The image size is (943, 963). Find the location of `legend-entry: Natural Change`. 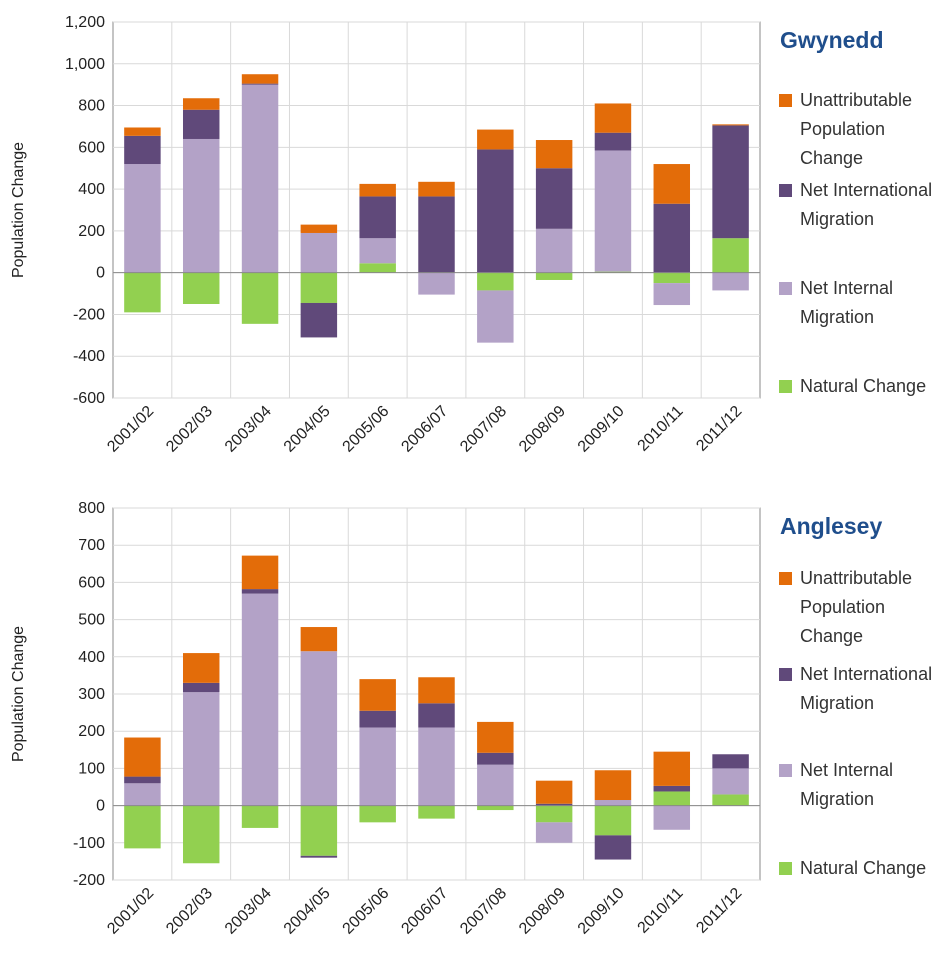

legend-entry: Natural Change is located at coordinates (861, 386).